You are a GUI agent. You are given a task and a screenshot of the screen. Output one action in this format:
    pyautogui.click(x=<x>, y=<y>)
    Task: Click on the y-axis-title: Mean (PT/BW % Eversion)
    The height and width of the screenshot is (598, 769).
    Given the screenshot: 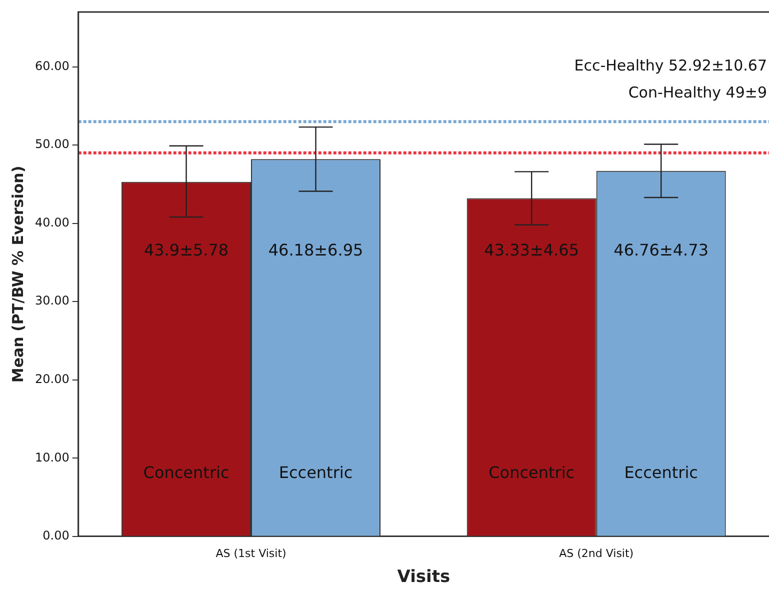 What is the action you would take?
    pyautogui.click(x=17, y=274)
    